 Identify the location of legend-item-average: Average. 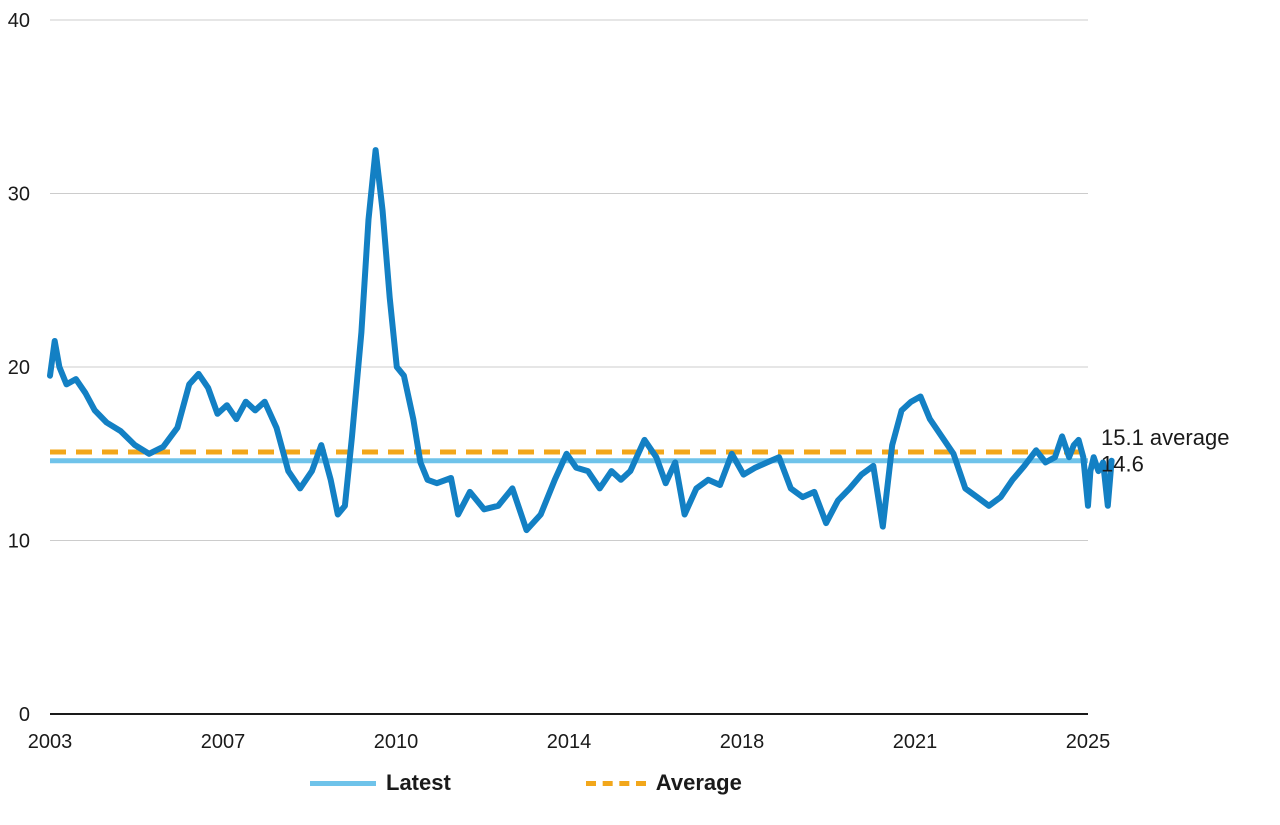
(663, 783).